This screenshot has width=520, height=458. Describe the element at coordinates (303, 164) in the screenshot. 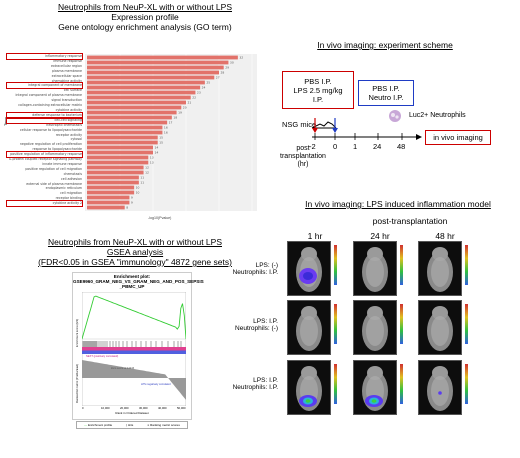

I see `timeline-caption-line-3: (hr)` at that location.